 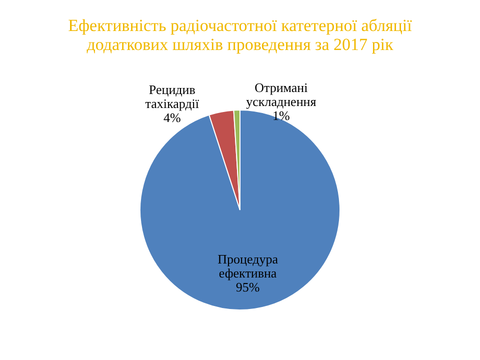 I want to click on slice-label: Процедура ефективна, so click(x=248, y=265).